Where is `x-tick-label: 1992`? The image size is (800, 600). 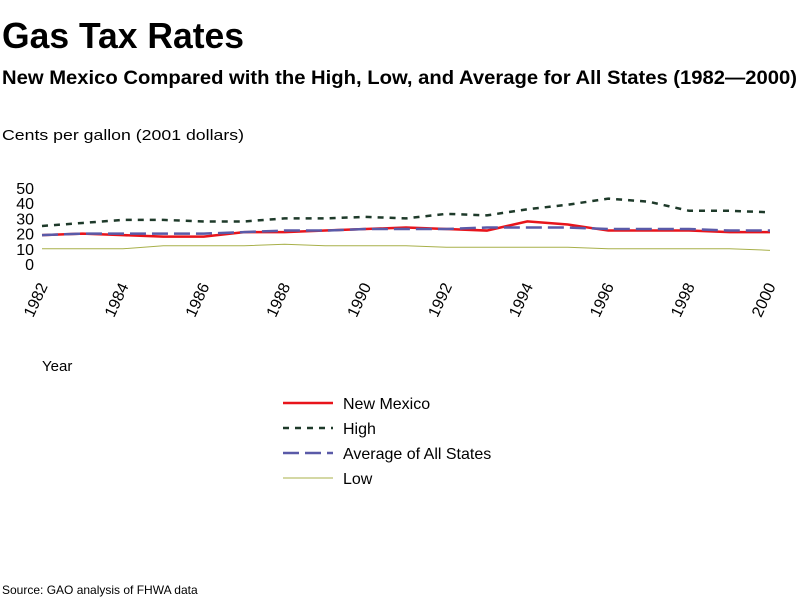
x-tick-label: 1992 is located at coordinates (441, 300).